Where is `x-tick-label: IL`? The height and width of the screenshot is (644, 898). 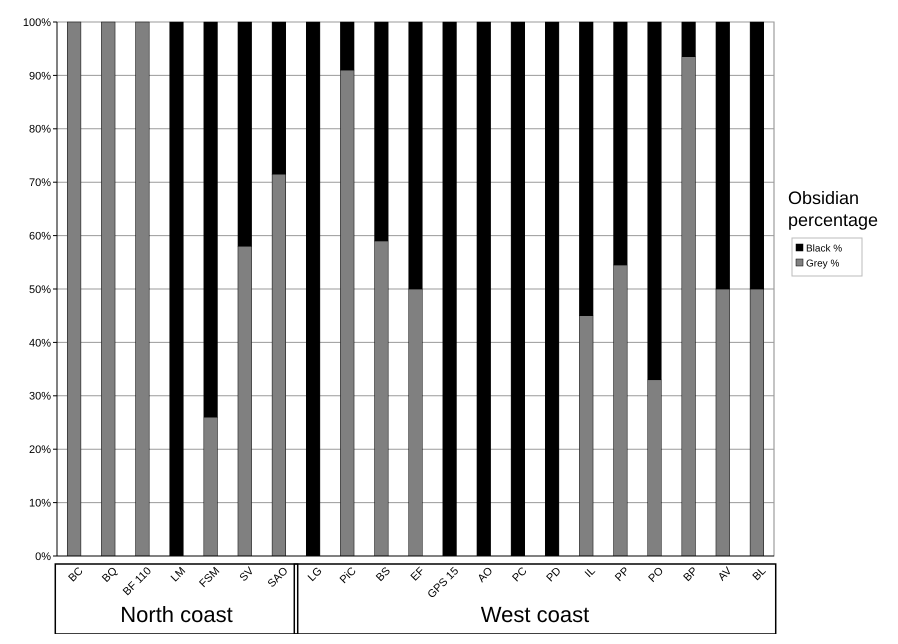 x-tick-label: IL is located at coordinates (590, 572).